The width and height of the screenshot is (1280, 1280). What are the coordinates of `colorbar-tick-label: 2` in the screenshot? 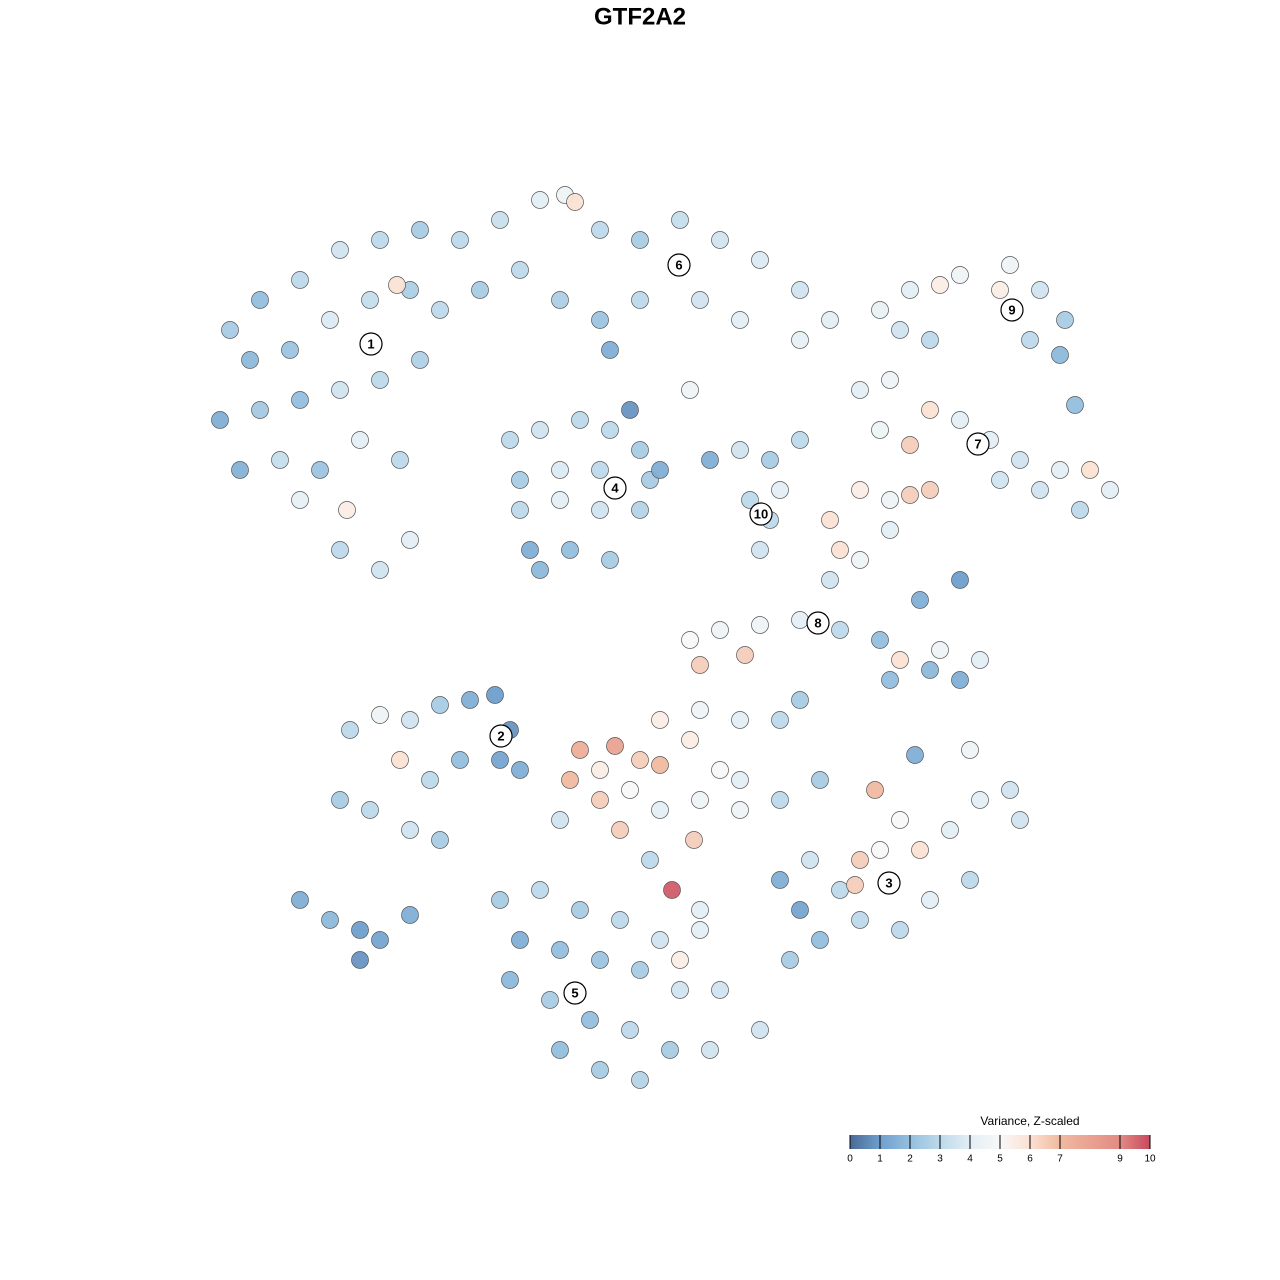 It's located at (910, 1159).